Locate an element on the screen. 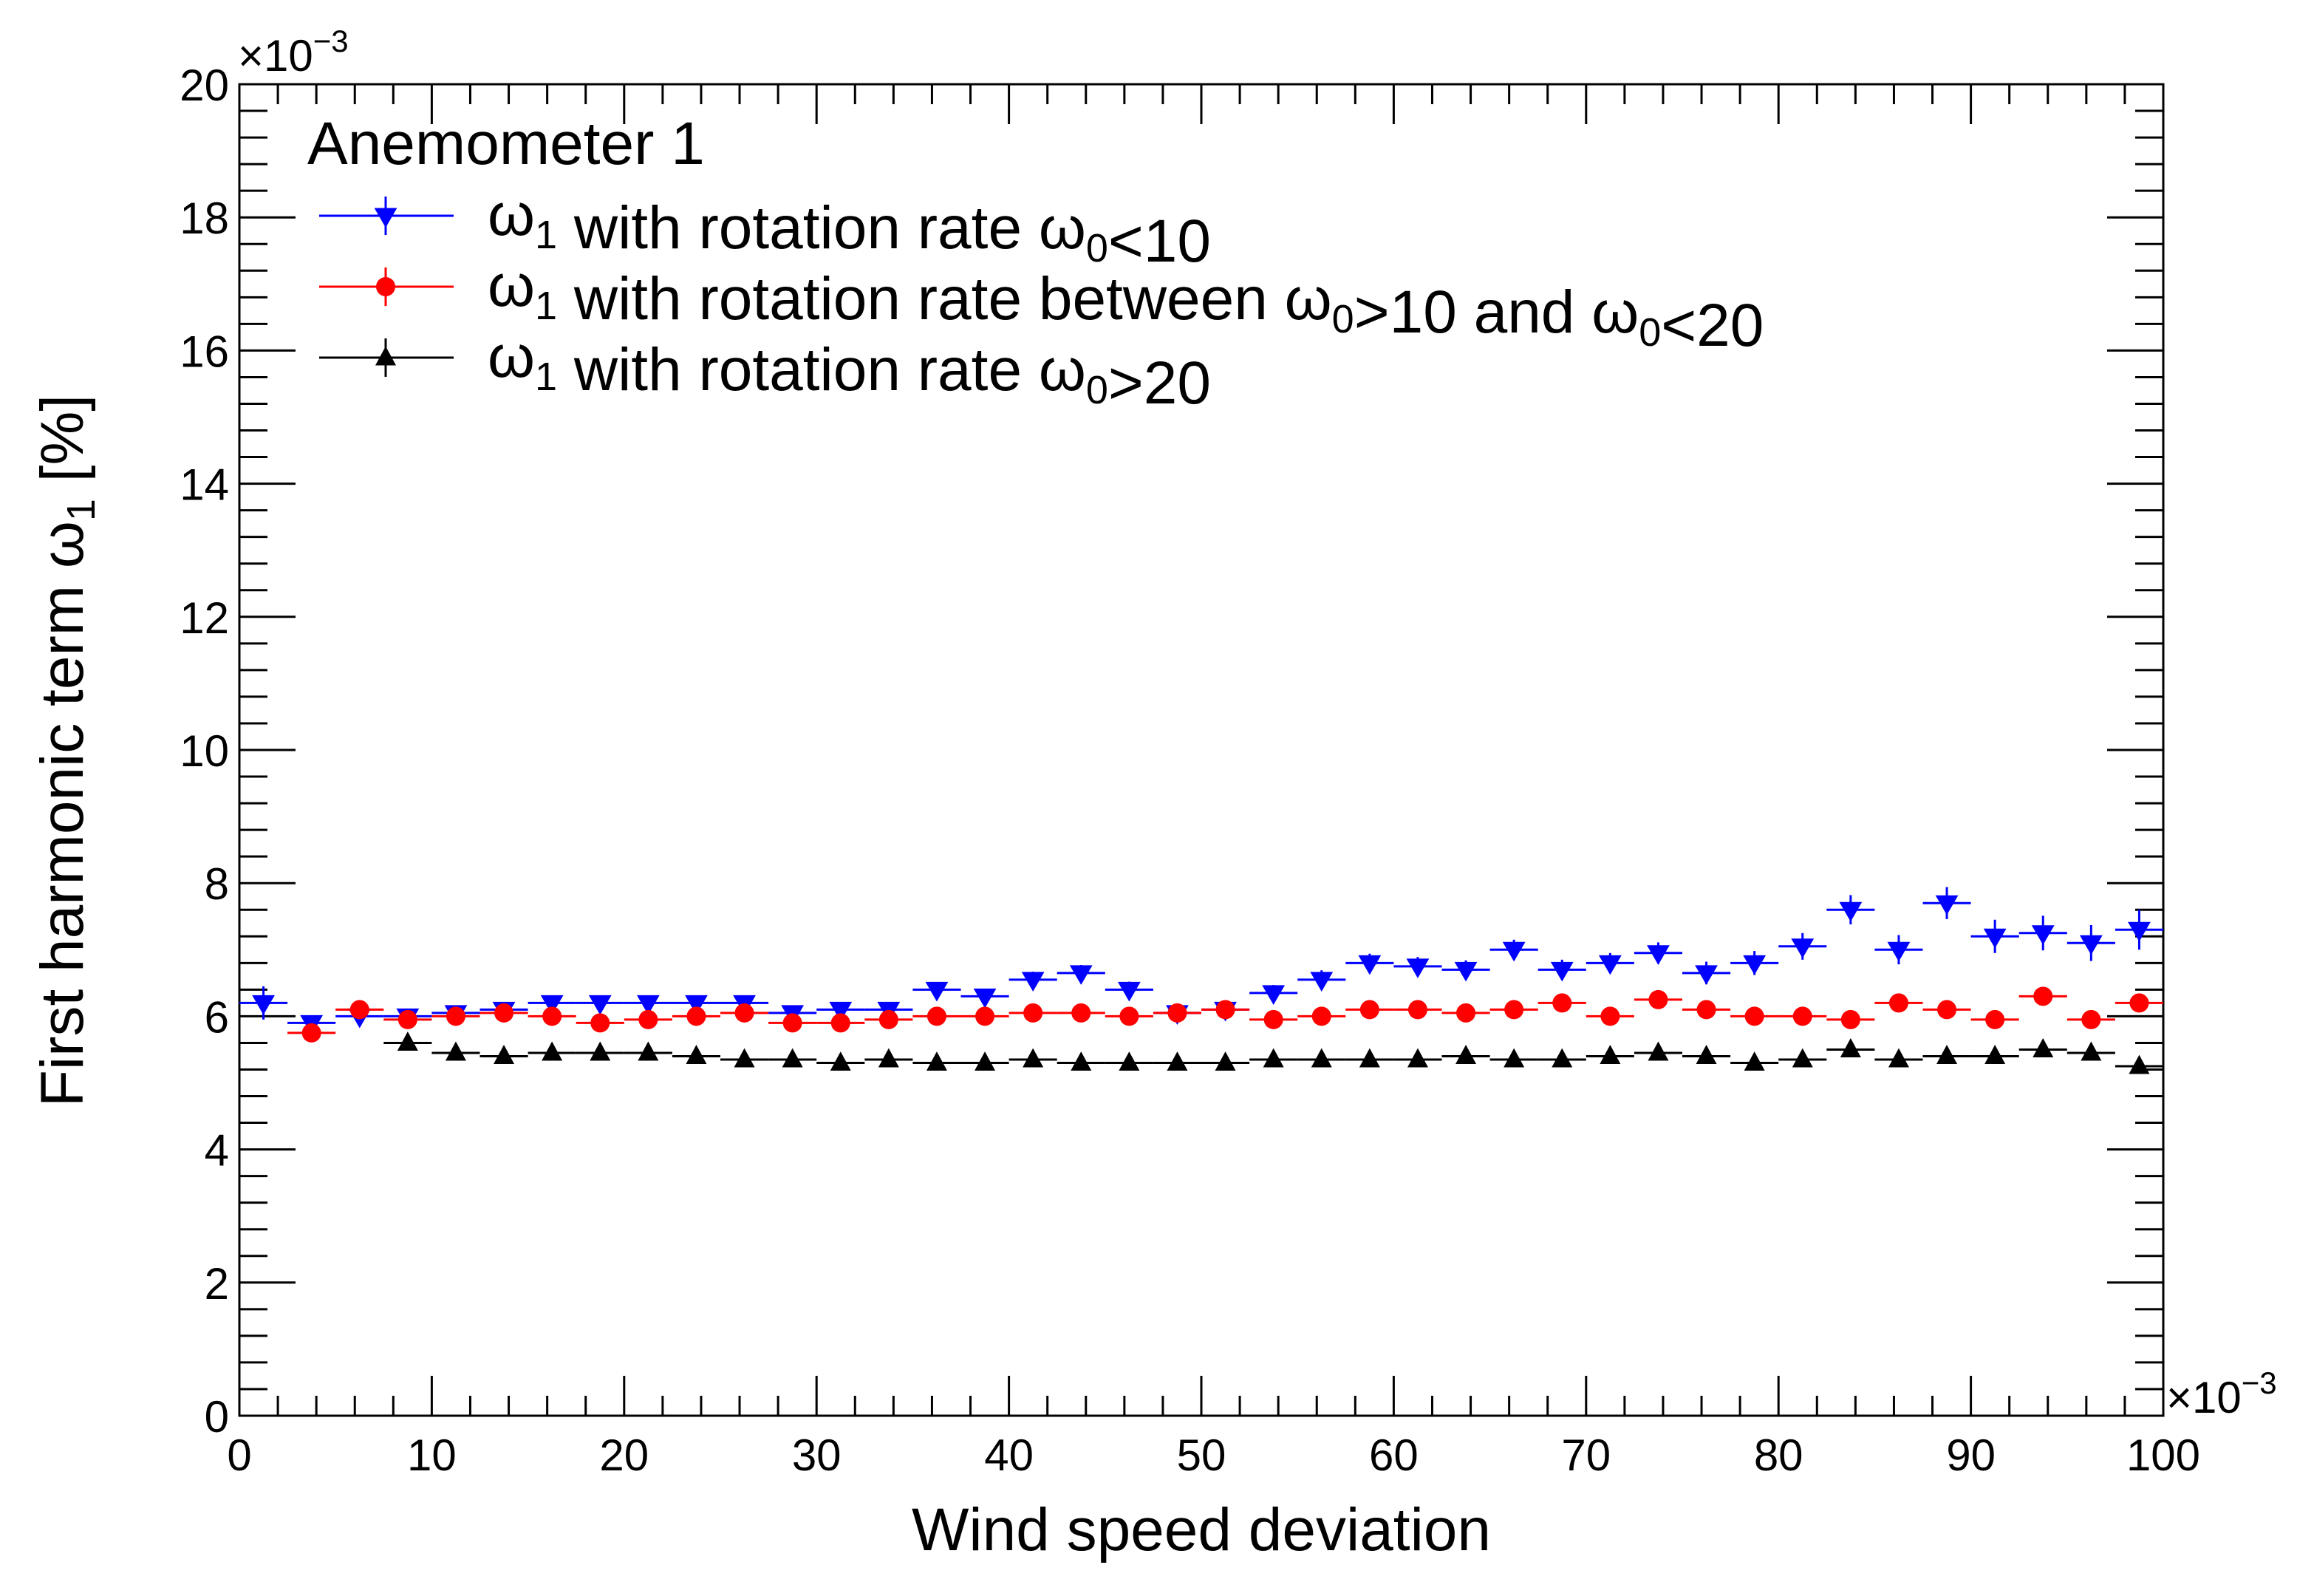  x-tick-label: 50 is located at coordinates (1202, 1455).